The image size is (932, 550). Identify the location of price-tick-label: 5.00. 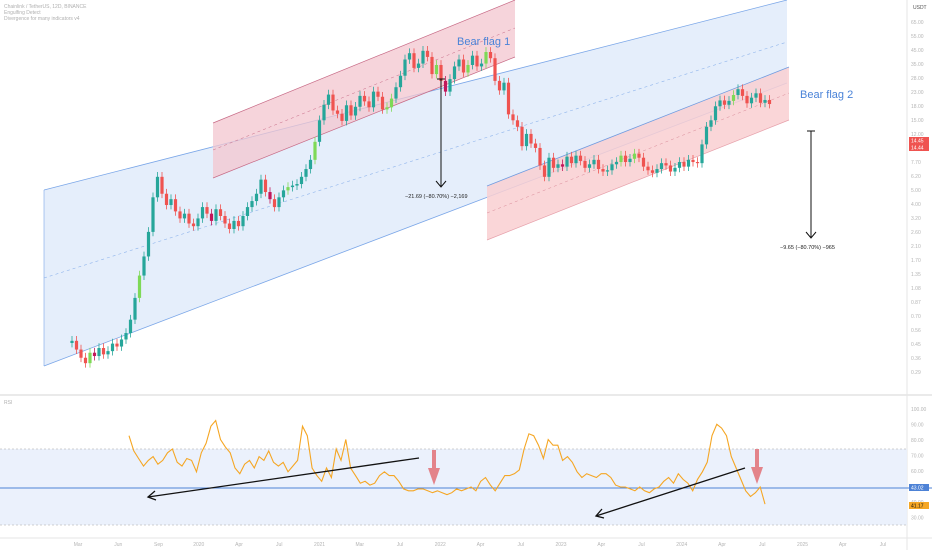
(916, 191).